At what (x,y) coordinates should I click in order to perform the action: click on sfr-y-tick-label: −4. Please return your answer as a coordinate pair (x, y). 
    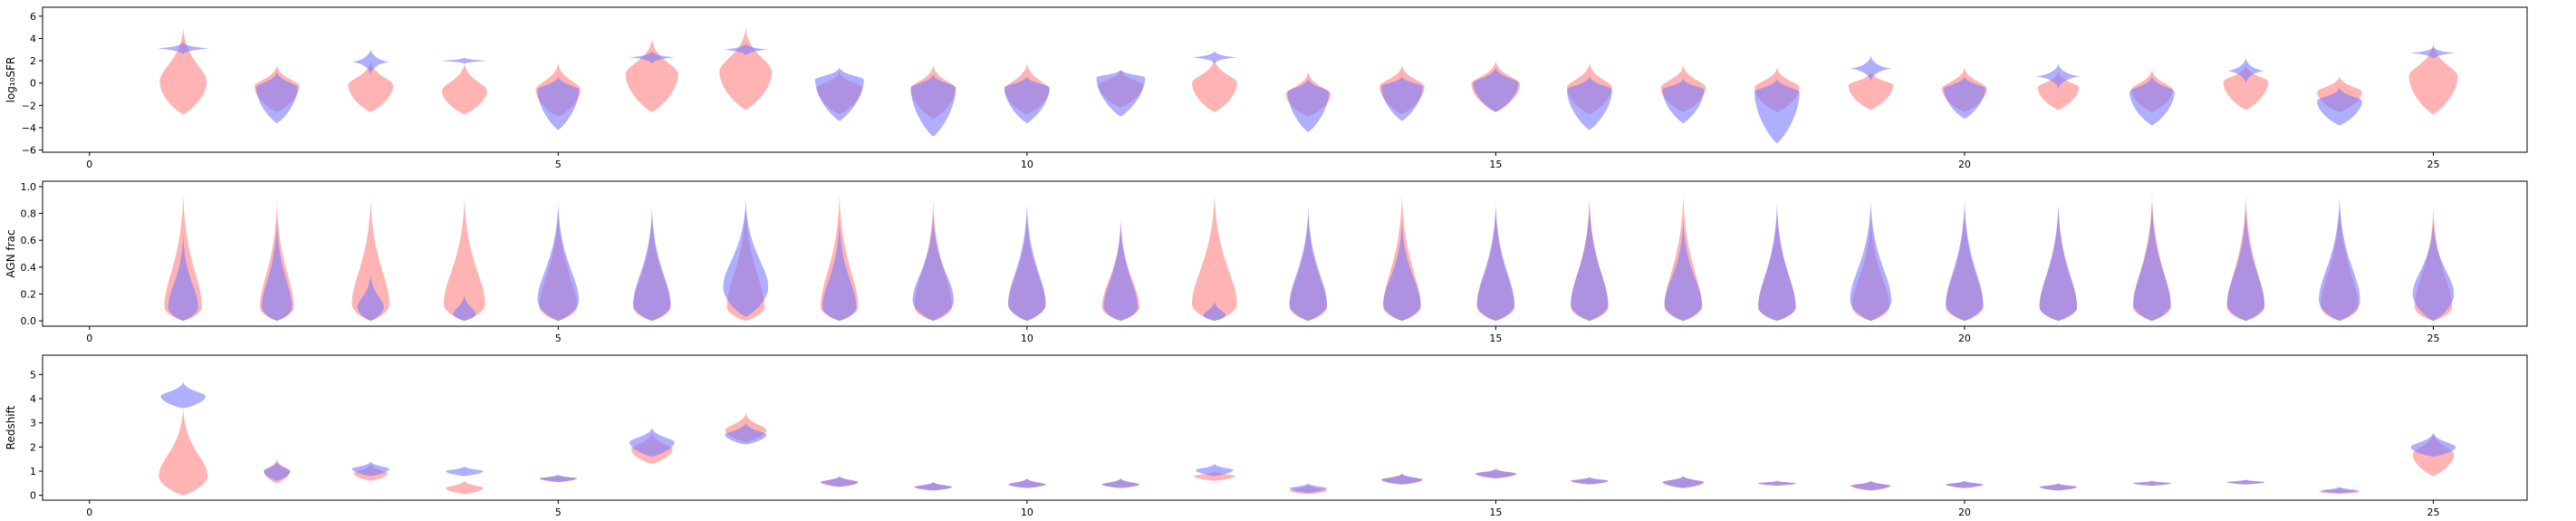
    Looking at the image, I should click on (29, 128).